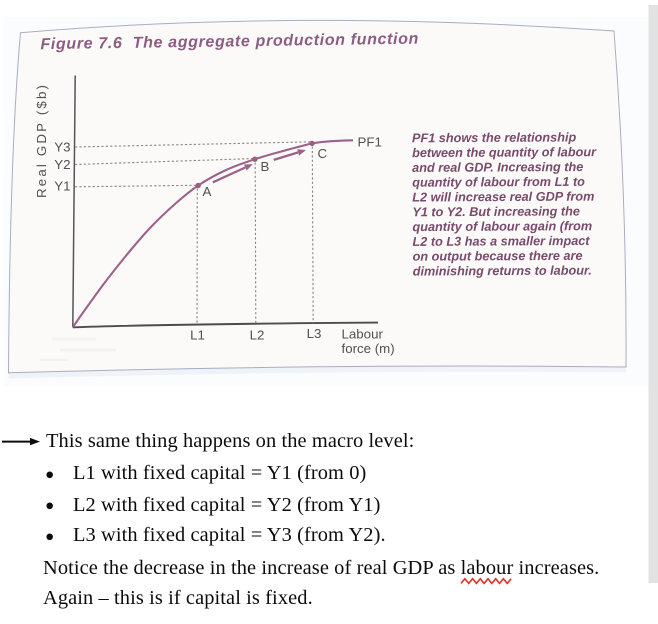 Image resolution: width=658 pixels, height=624 pixels. Describe the element at coordinates (501, 241) in the screenshot. I see `svg-text: L2 to L3 has a smaller impact` at that location.